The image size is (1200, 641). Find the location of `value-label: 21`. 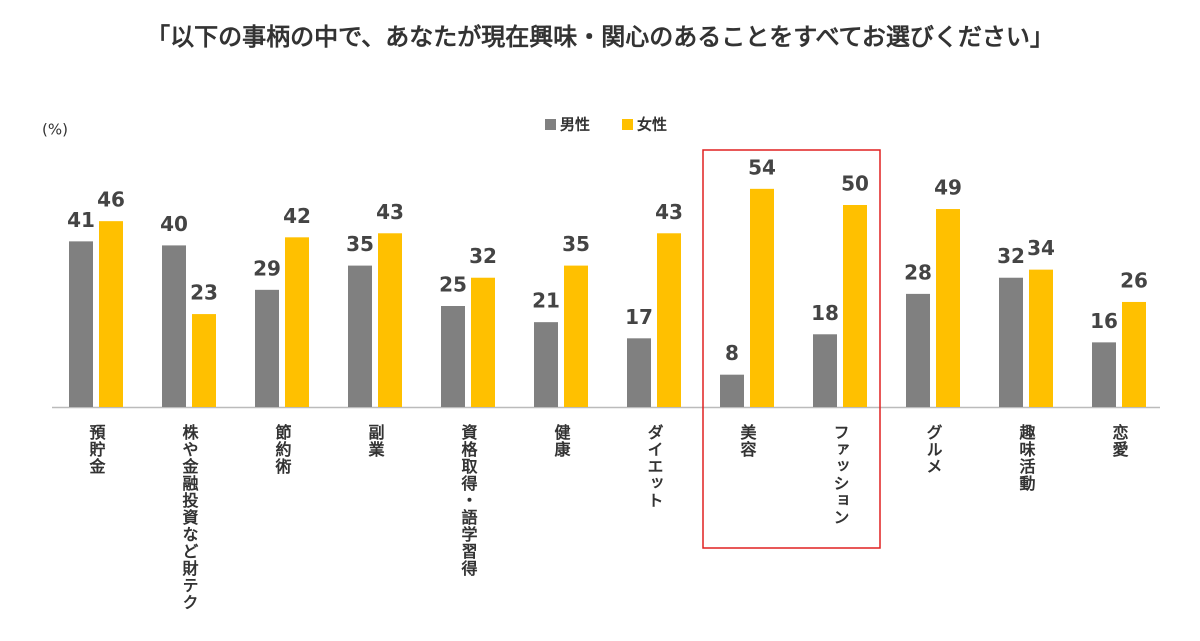

value-label: 21 is located at coordinates (546, 301).